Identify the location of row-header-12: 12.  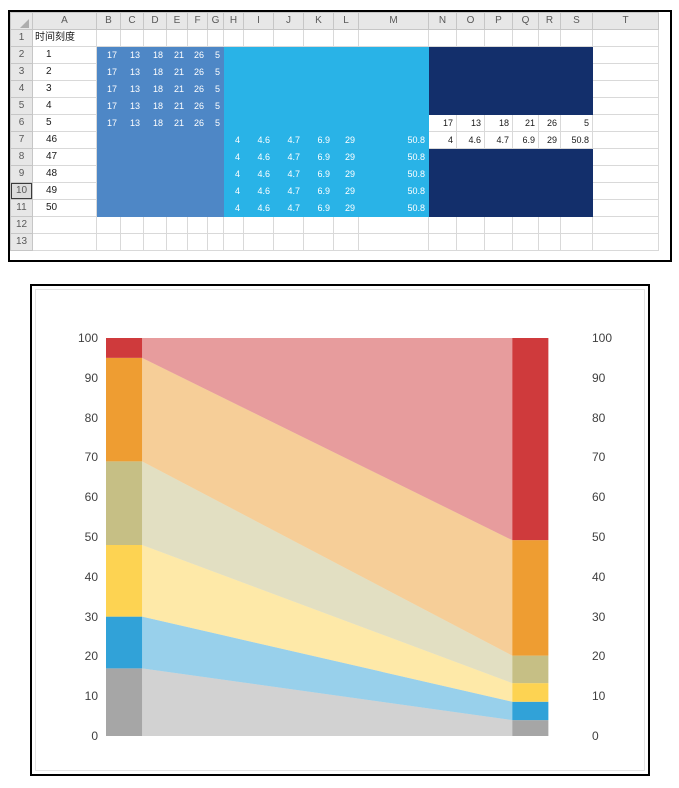
(21, 225).